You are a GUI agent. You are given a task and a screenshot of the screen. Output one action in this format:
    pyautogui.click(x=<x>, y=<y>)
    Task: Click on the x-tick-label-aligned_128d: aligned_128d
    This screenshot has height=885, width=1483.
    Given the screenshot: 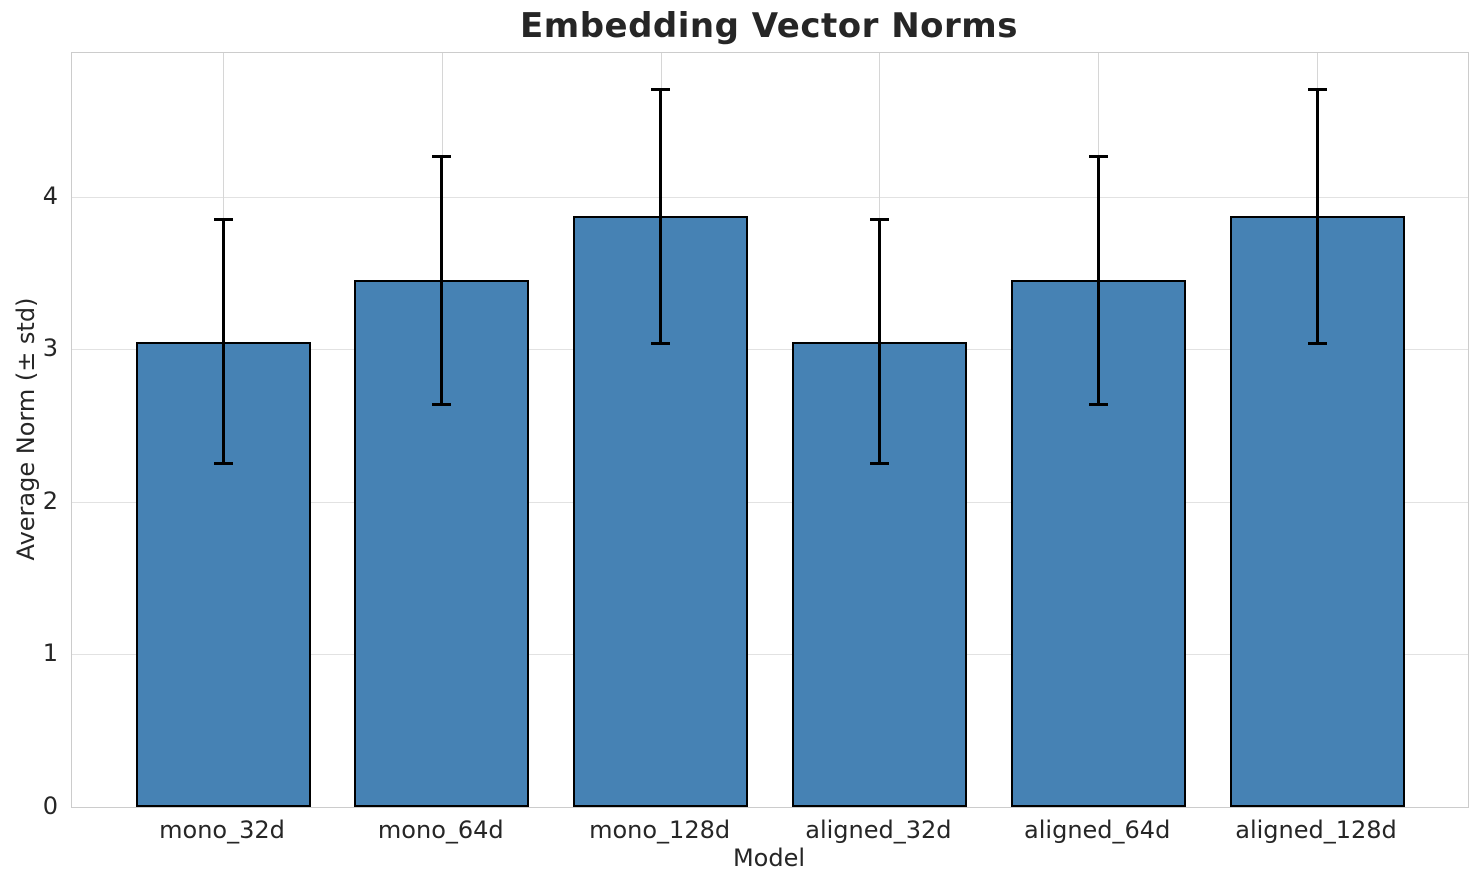 What is the action you would take?
    pyautogui.click(x=1316, y=830)
    